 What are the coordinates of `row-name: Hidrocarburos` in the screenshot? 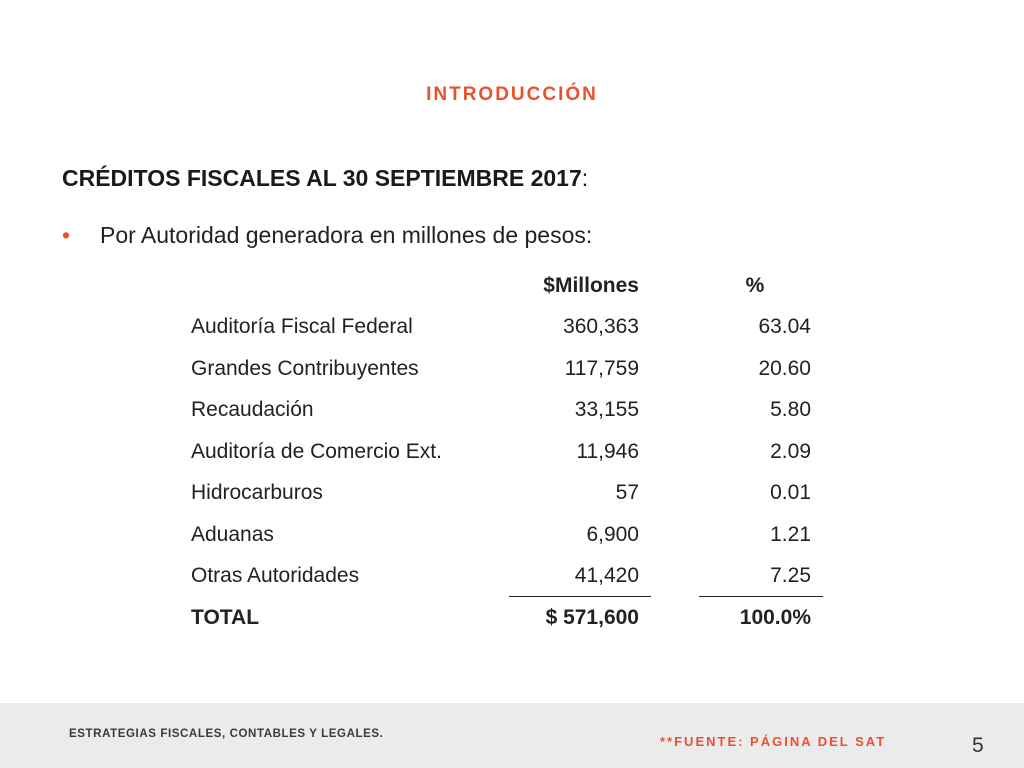 It's located at (257, 493).